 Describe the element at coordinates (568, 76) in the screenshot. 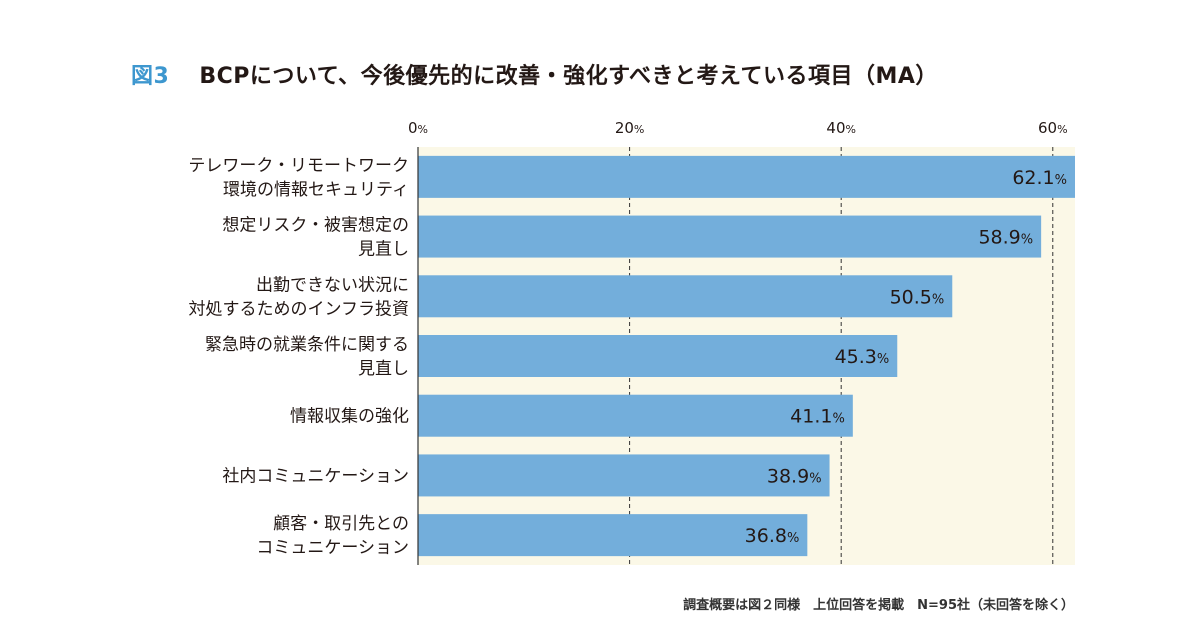

I see `figure-title: BCPについて、今後優先的に改善・強化すべきと考えている項目（MA）` at that location.